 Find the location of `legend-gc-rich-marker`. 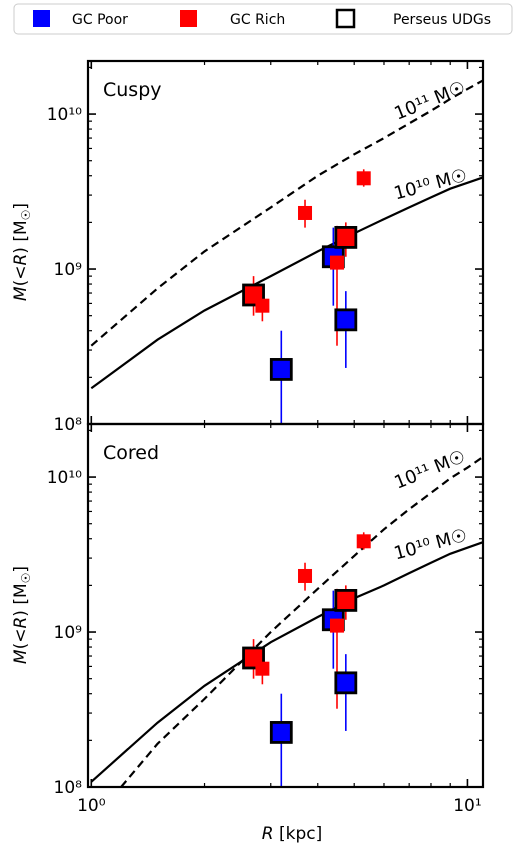

legend-gc-rich-marker is located at coordinates (188, 18).